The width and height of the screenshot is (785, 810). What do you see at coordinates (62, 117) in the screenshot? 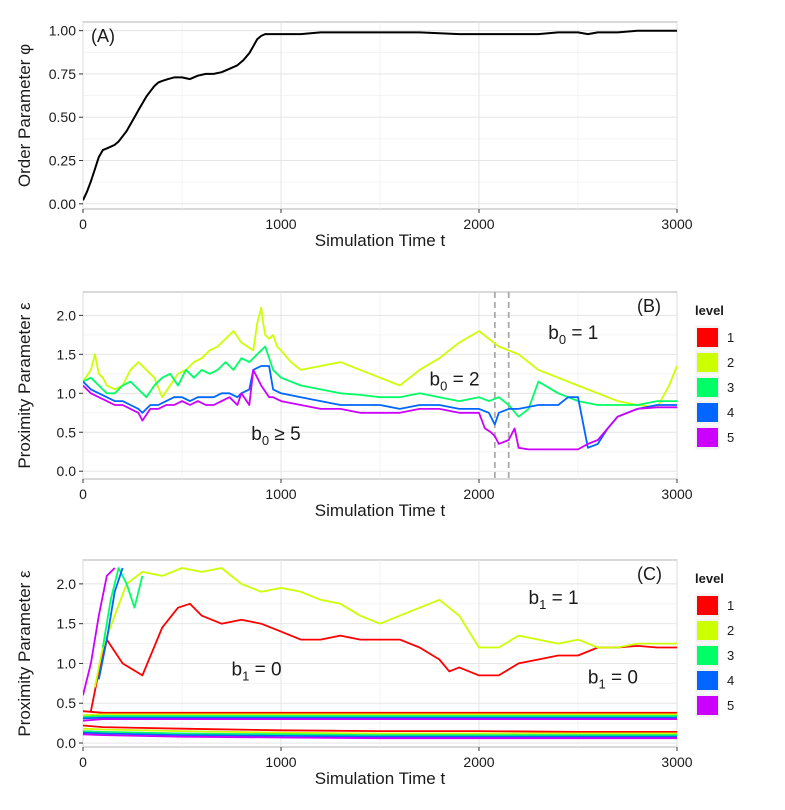
I see `y-tick-label: 0.50` at bounding box center [62, 117].